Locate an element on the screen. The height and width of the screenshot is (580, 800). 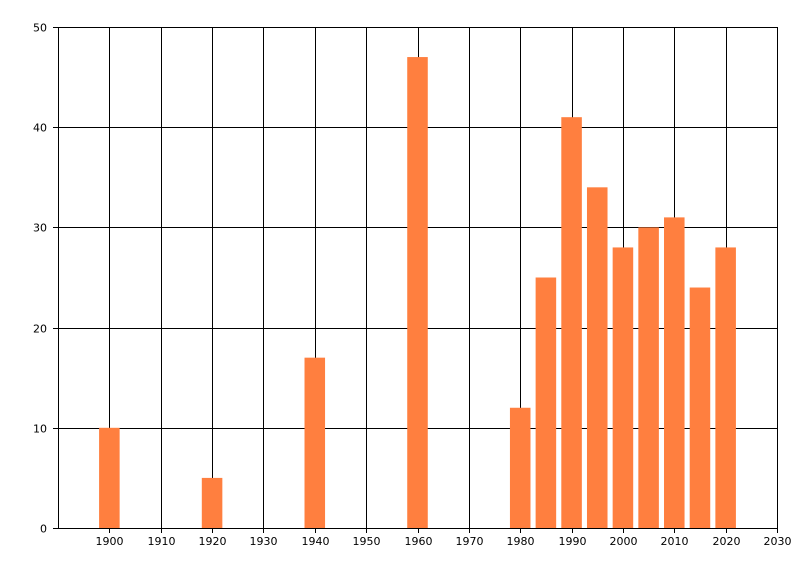
bar-1900 is located at coordinates (109, 477).